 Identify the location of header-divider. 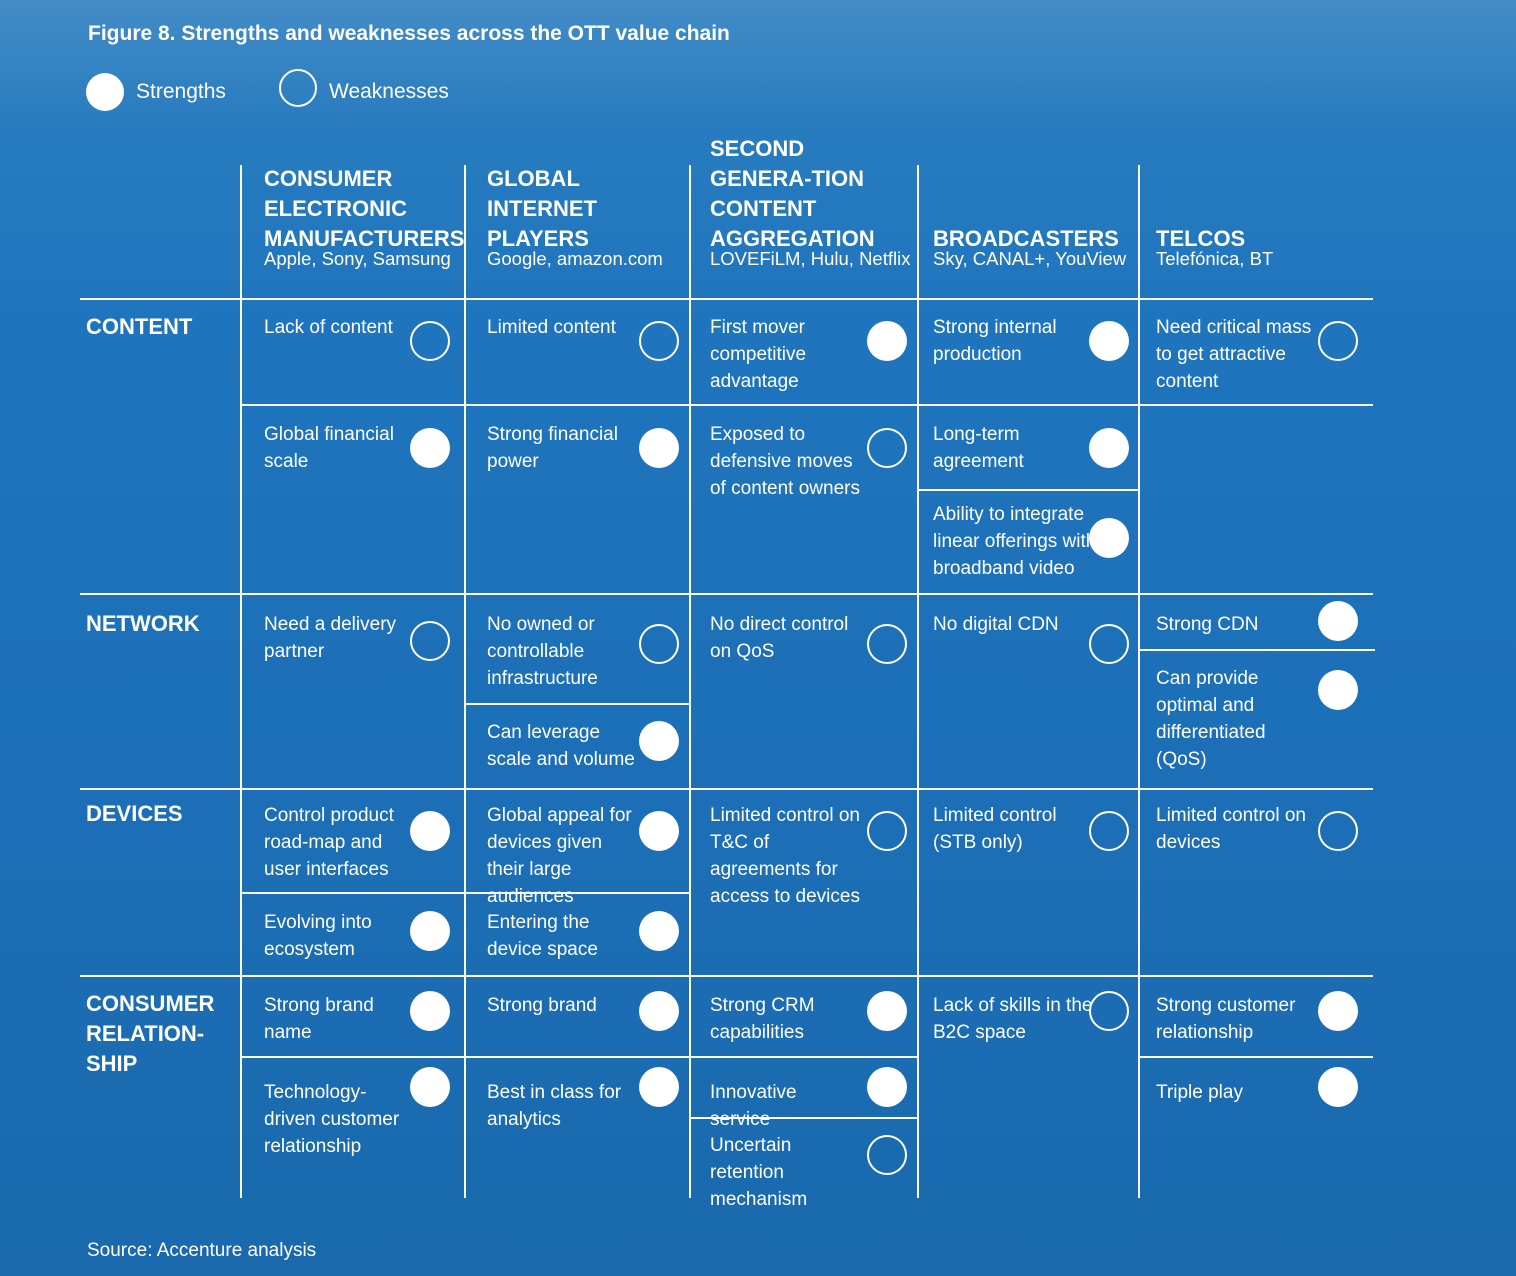
(726, 299).